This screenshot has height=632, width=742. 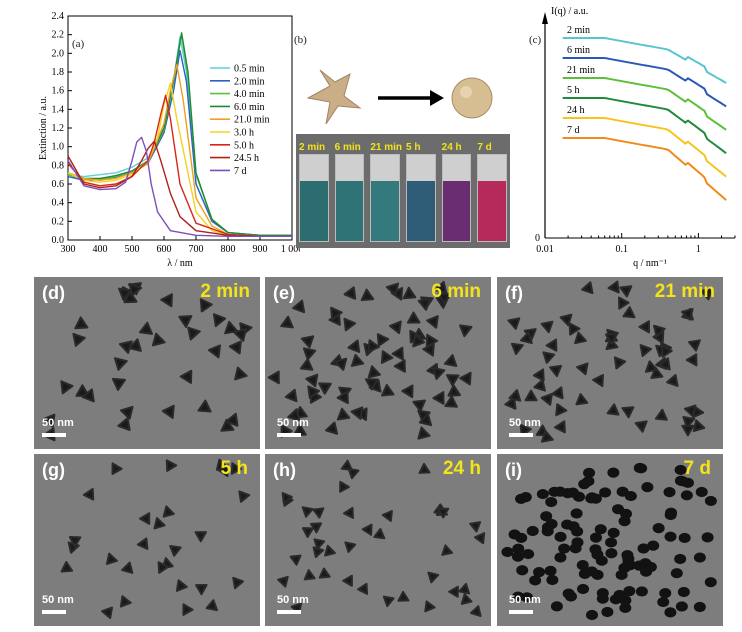 What do you see at coordinates (43, 128) in the screenshot?
I see `y-axis-label: Extinction / a.u.` at bounding box center [43, 128].